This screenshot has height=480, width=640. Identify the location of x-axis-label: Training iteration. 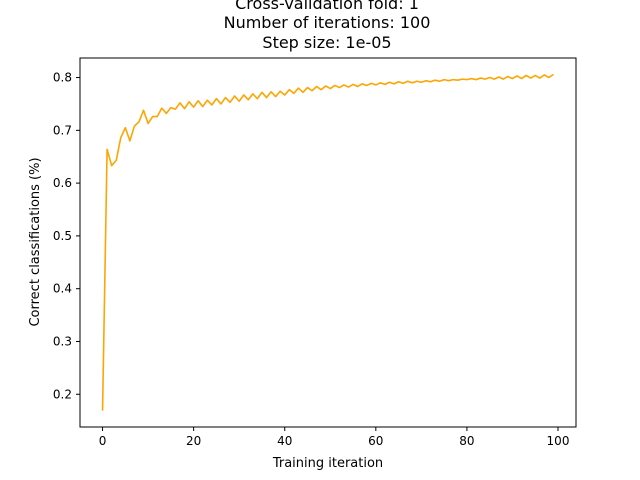
(327, 463).